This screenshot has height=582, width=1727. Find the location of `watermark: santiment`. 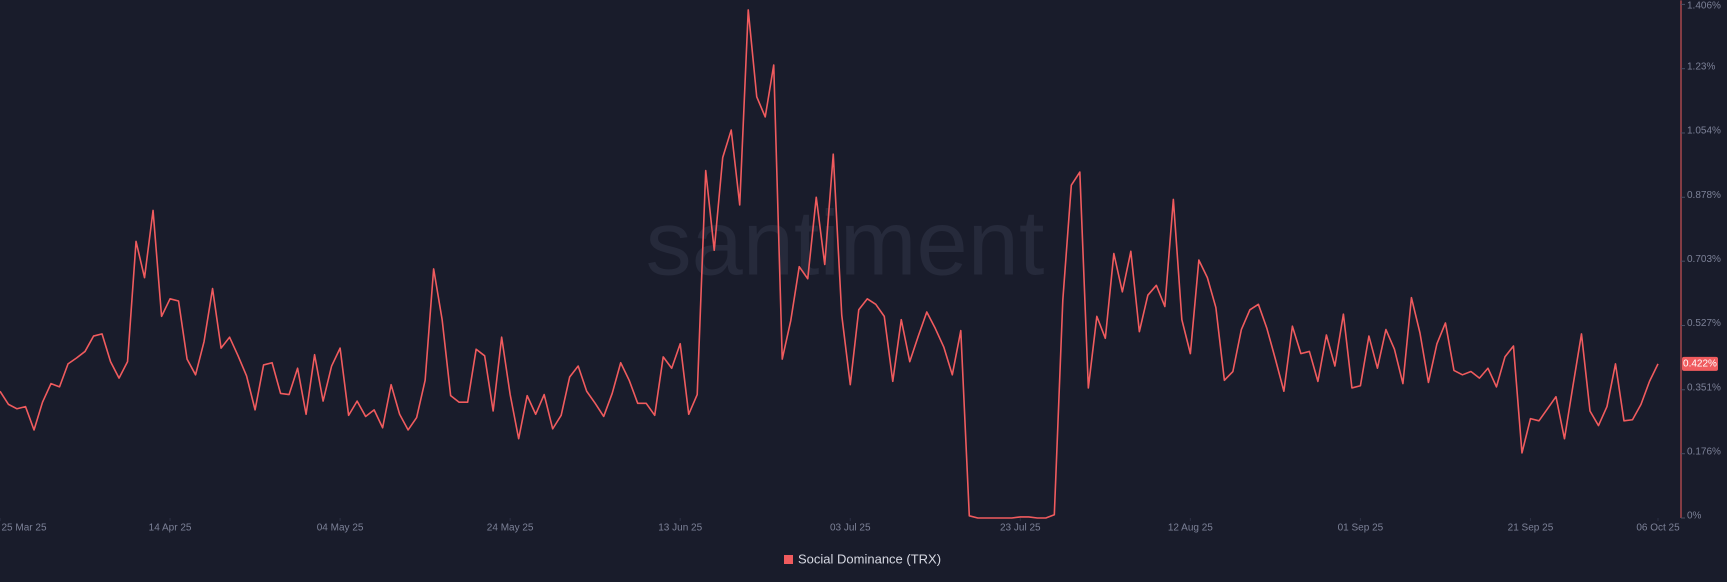

watermark: santiment is located at coordinates (845, 243).